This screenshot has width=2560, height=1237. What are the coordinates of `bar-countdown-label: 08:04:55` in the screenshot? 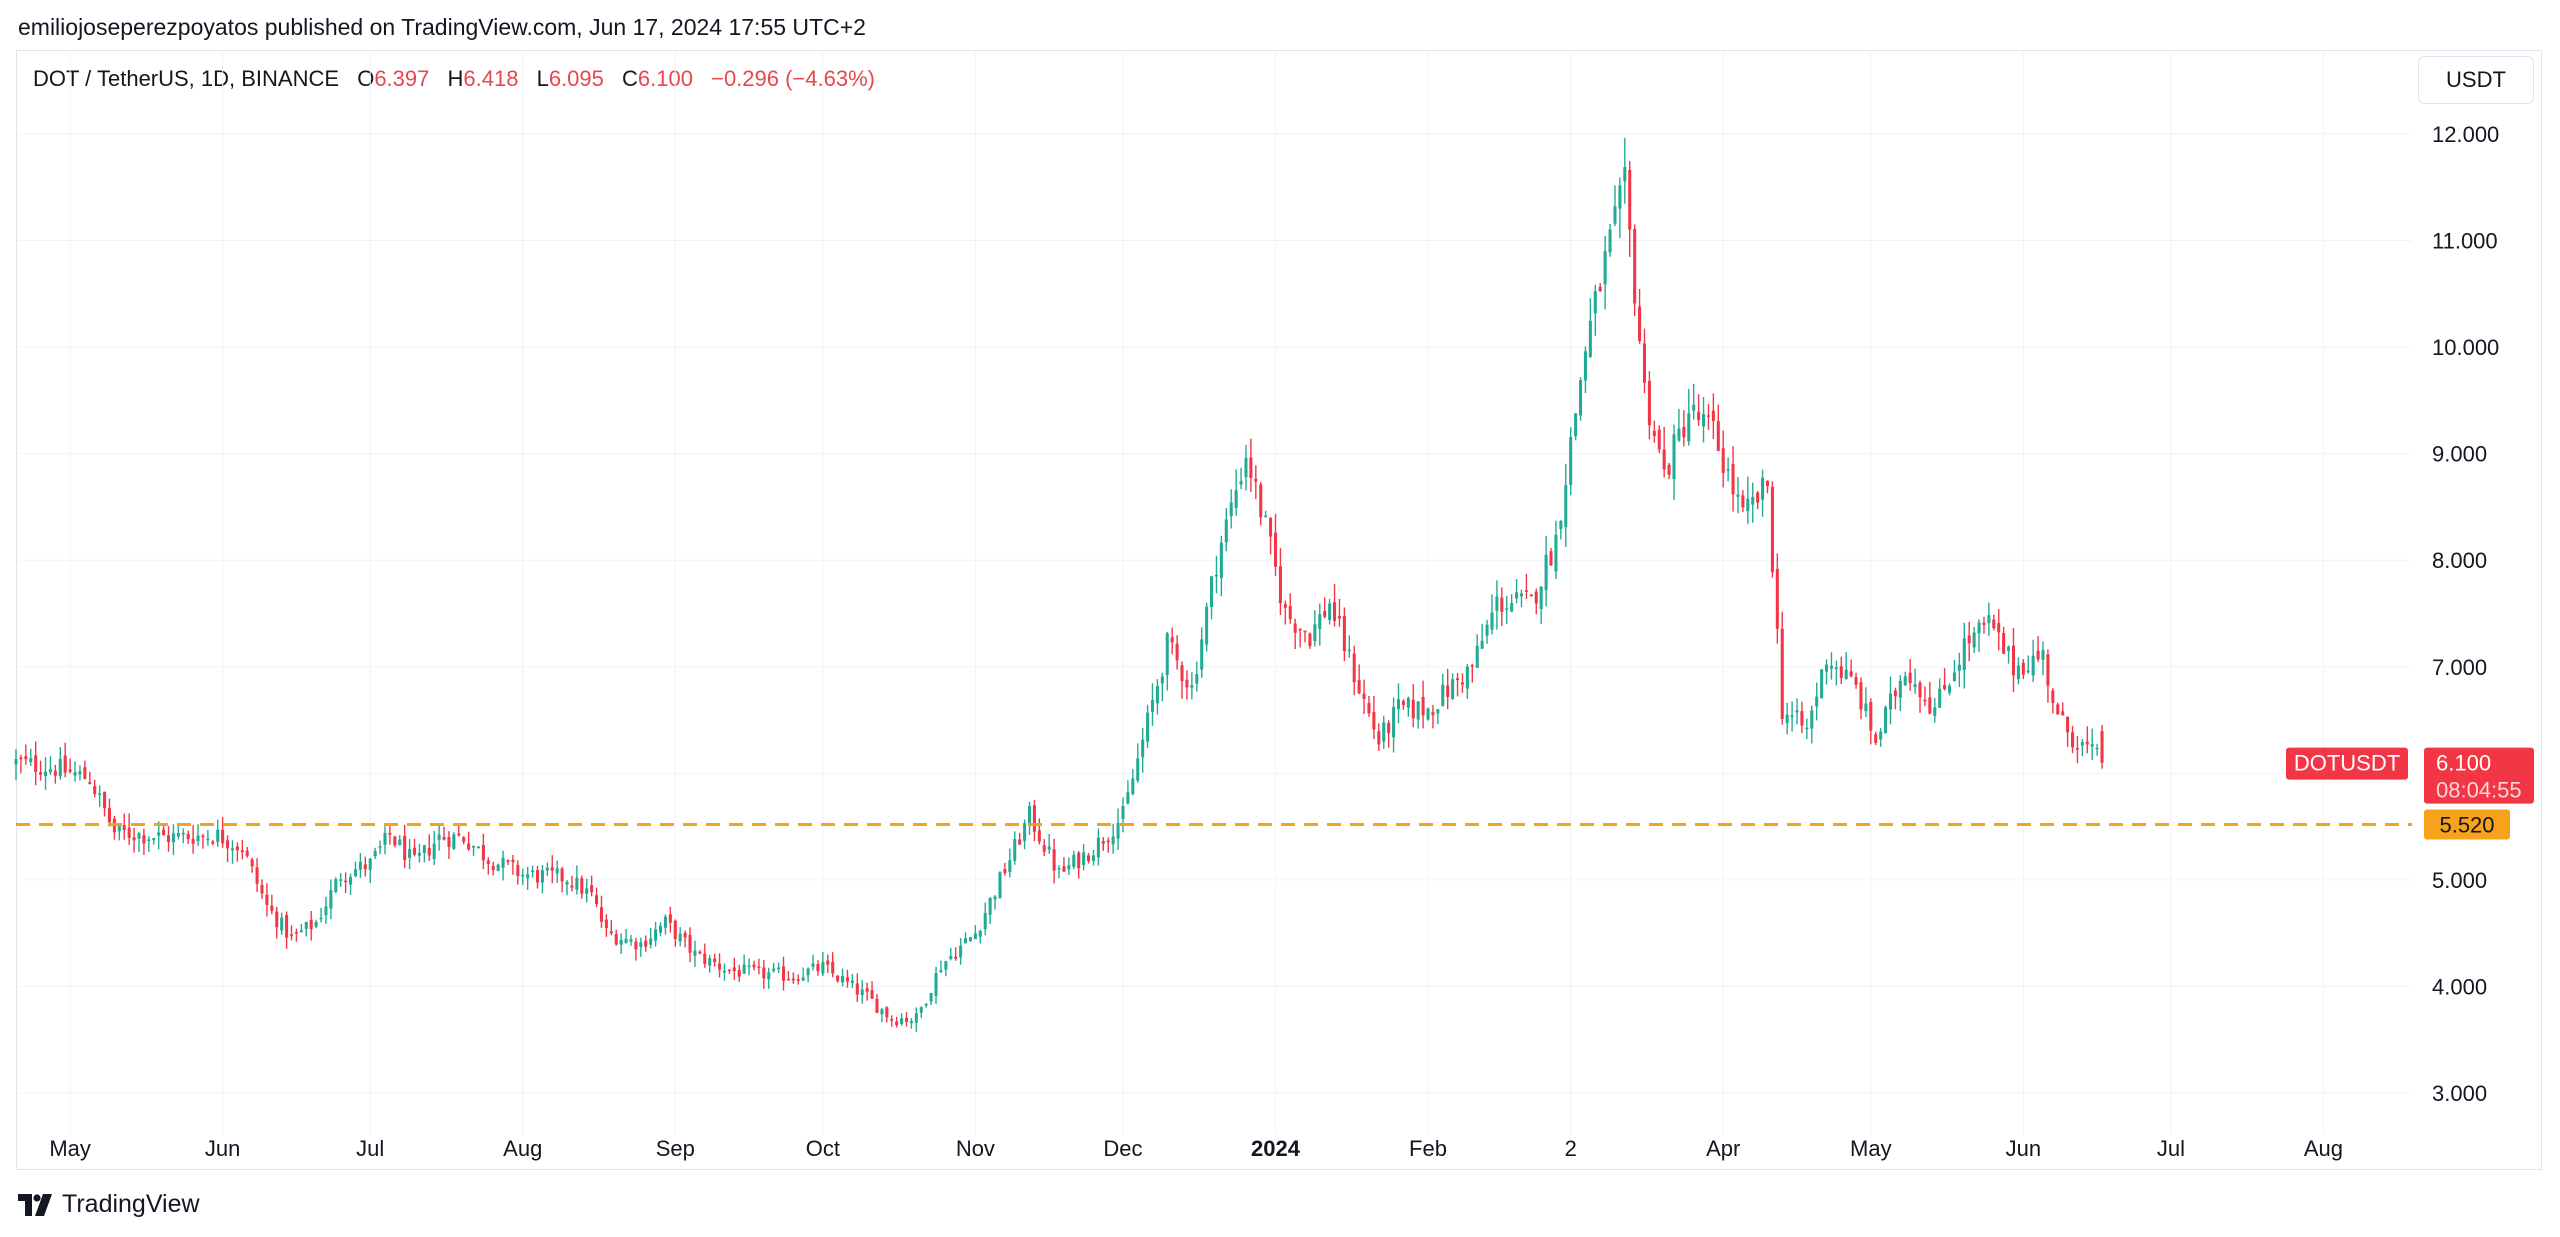 It's located at (2479, 790).